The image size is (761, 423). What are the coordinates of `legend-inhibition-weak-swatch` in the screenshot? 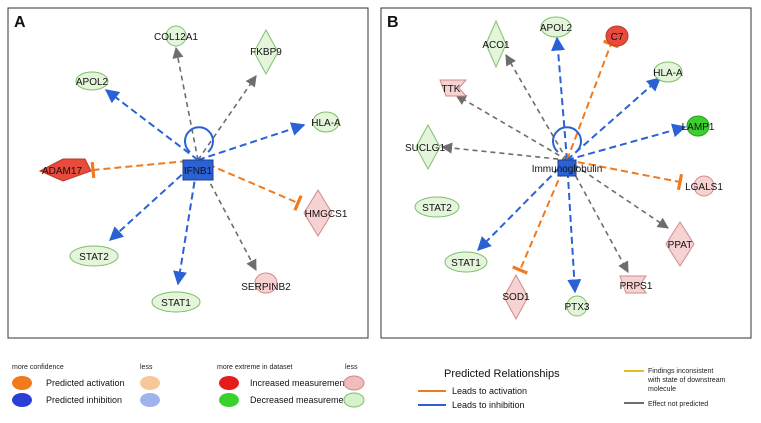 It's located at (150, 400).